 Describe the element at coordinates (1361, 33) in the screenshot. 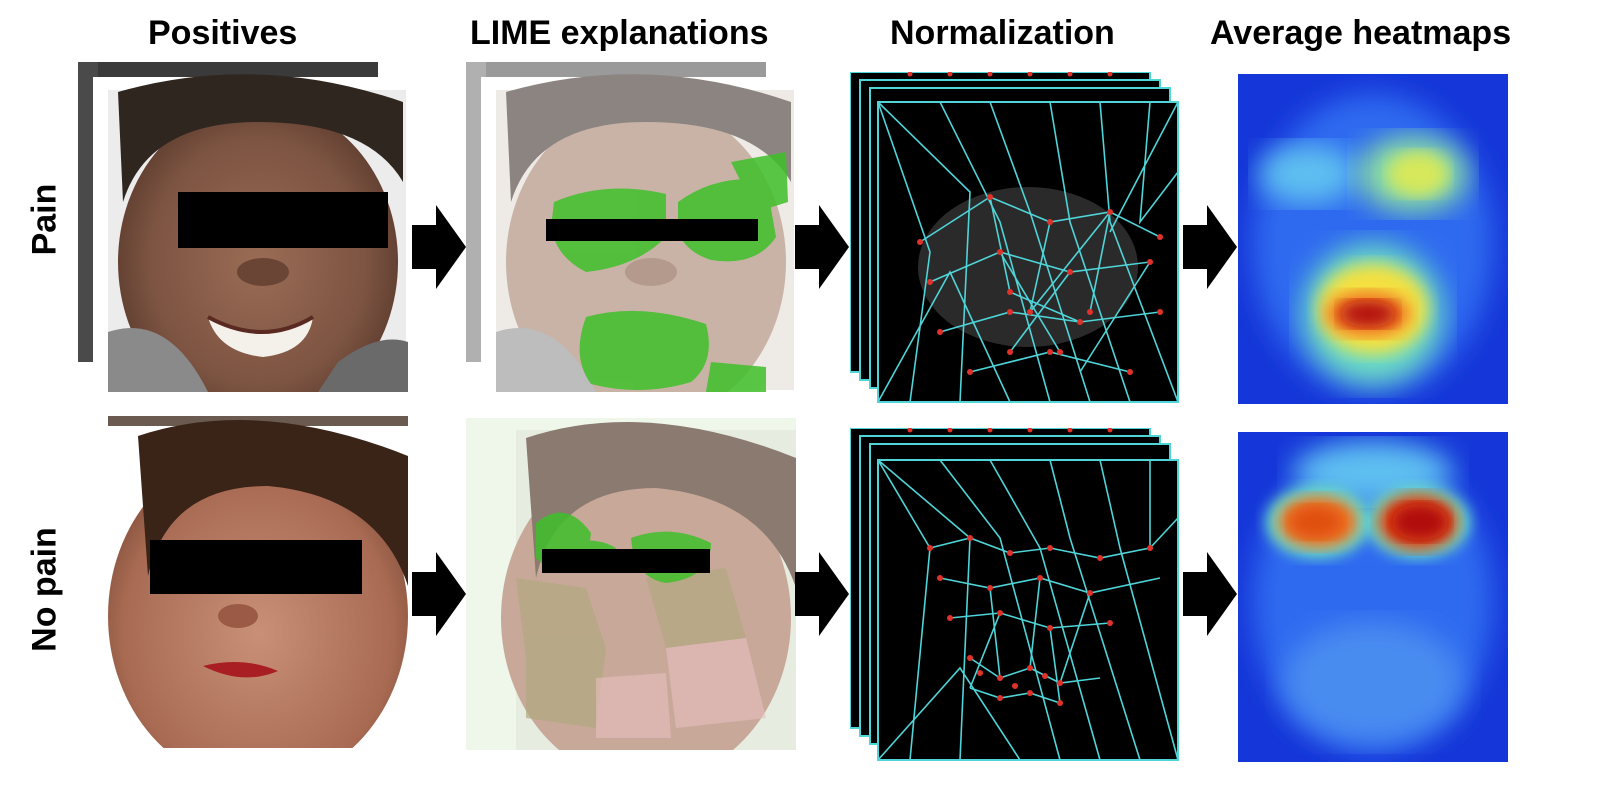

I see `header-average-heatmaps: Average heatmaps` at that location.